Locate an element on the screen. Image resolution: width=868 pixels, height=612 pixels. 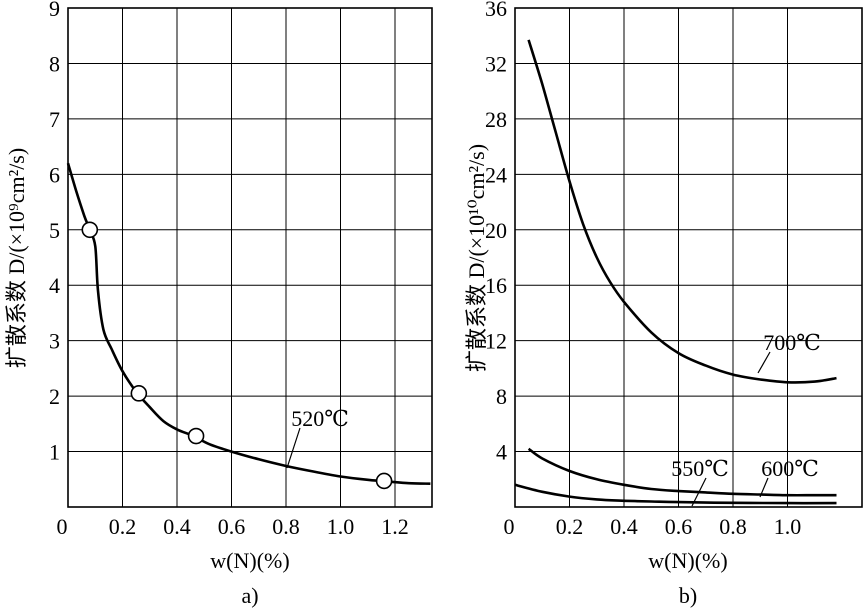
y-axis-title: 扩散系数 D/(×10⁹cm²/s) is located at coordinates (16, 258).